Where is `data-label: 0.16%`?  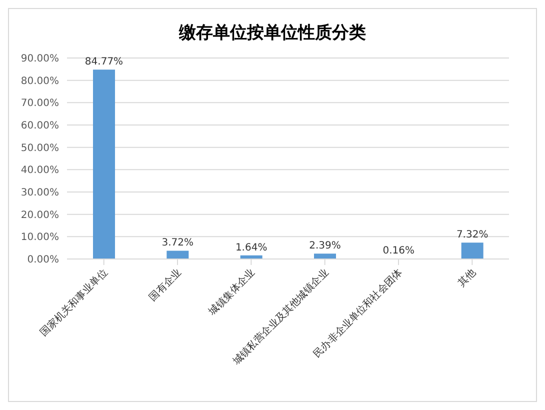 data-label: 0.16% is located at coordinates (398, 251).